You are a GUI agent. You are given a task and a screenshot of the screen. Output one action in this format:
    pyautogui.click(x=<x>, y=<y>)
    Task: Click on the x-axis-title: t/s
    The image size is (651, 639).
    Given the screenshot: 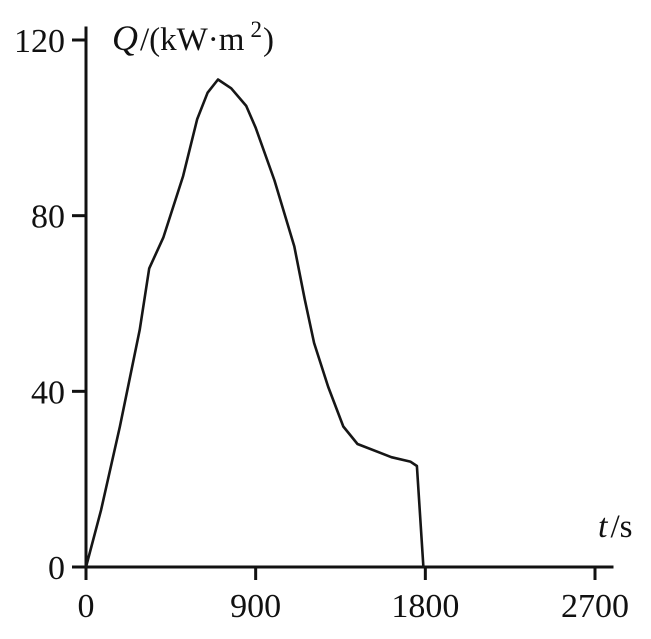 What is the action you would take?
    pyautogui.click(x=615, y=526)
    